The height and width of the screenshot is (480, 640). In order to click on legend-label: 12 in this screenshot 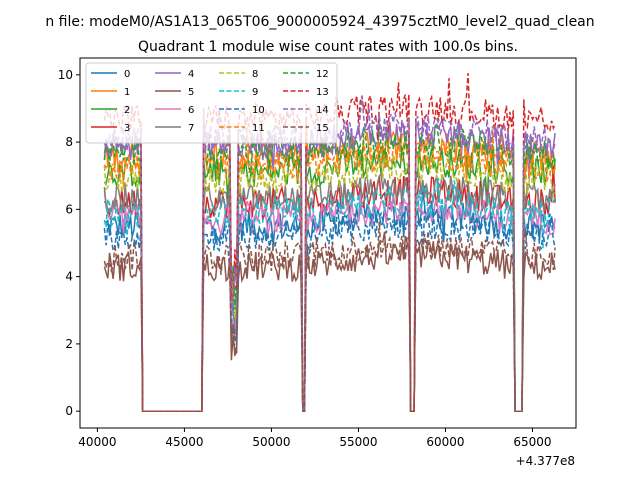, I will do `click(322, 74)`.